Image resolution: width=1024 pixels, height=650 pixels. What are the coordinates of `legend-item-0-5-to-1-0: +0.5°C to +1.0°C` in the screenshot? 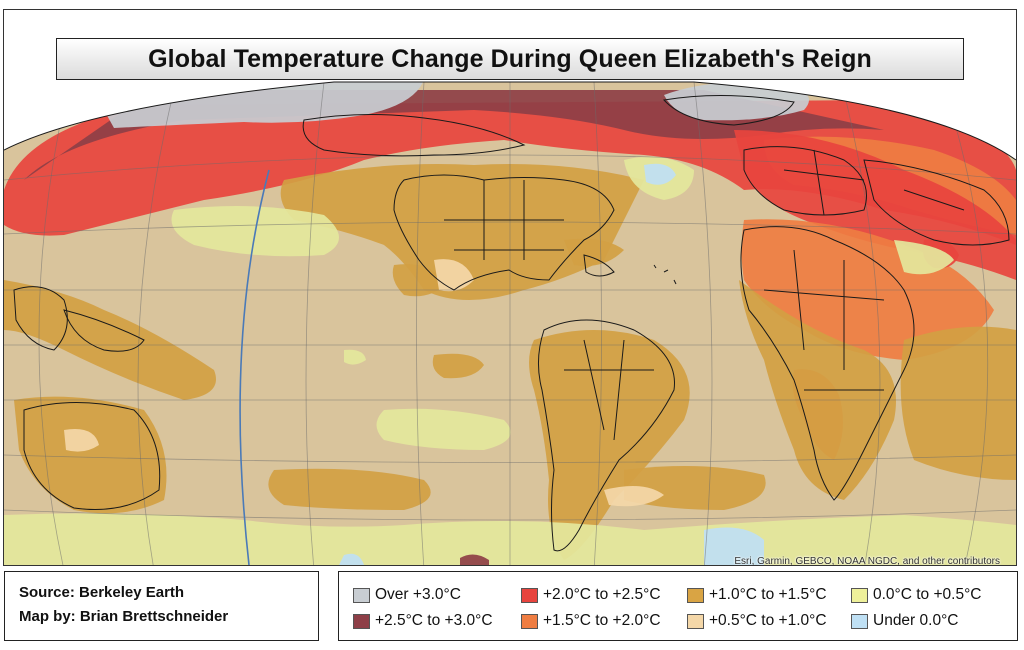 It's located at (757, 621).